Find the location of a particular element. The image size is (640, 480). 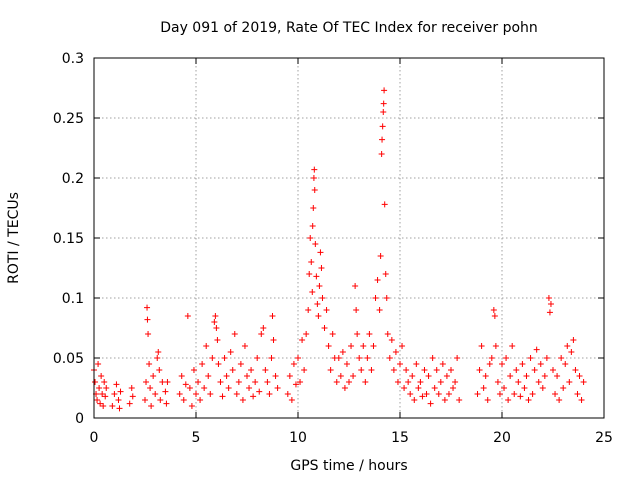

y-tick-label: 0.25 is located at coordinates (68, 119).